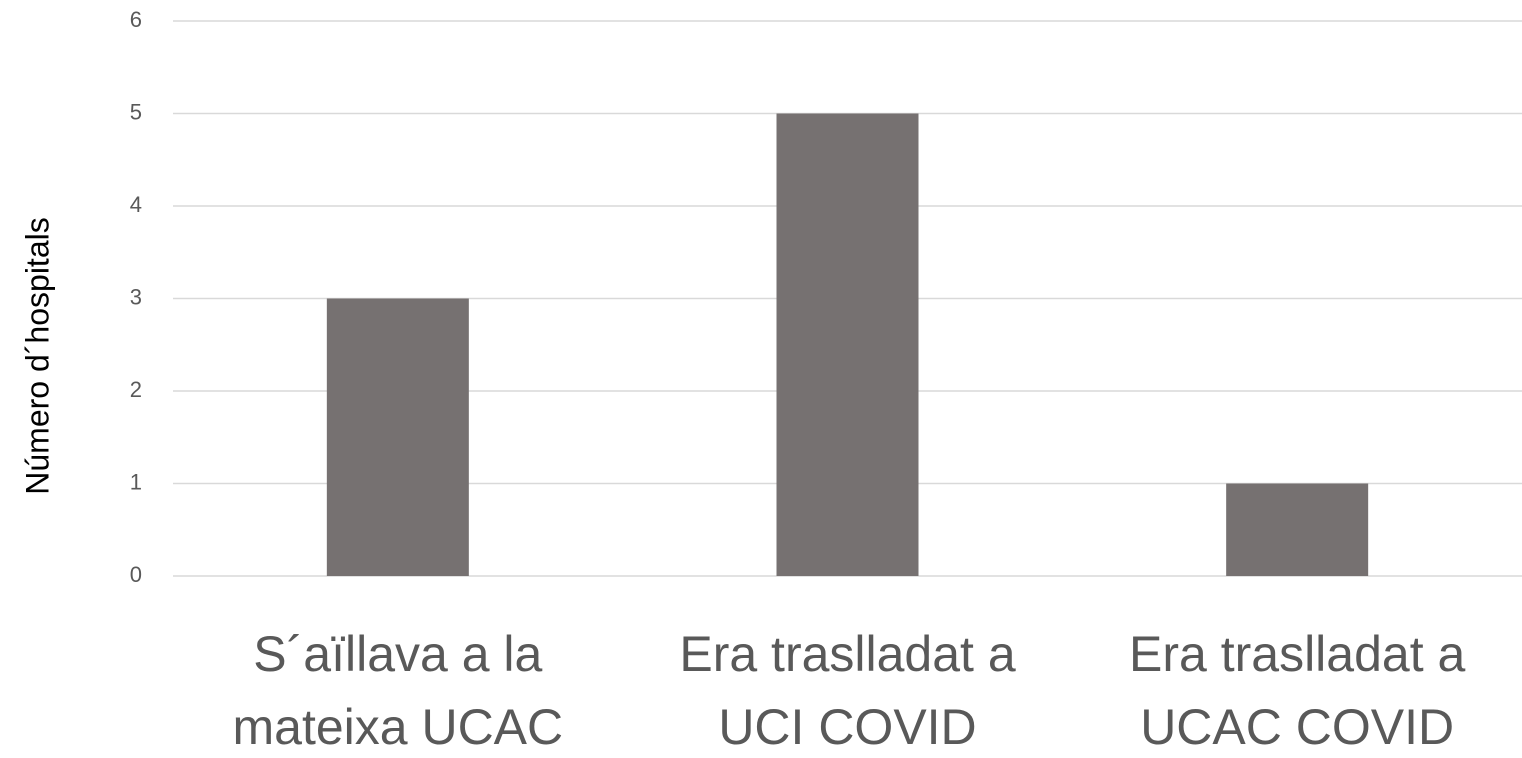 This screenshot has width=1522, height=758. Describe the element at coordinates (1297, 726) in the screenshot. I see `x-tick-label: UCAC COVID` at that location.